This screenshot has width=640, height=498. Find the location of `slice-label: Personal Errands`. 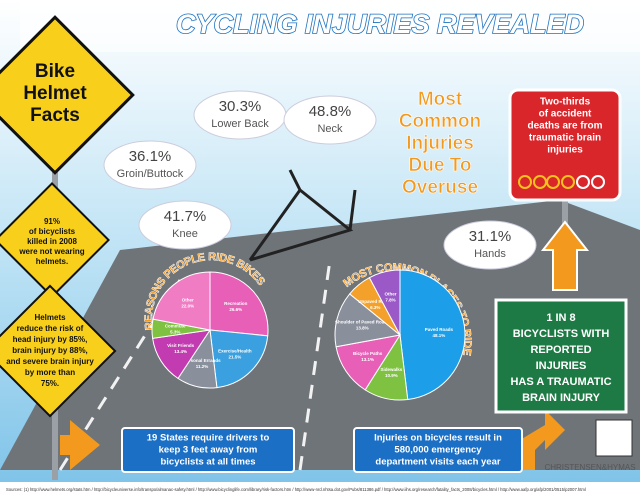

slice-label: Personal Errands is located at coordinates (202, 360).